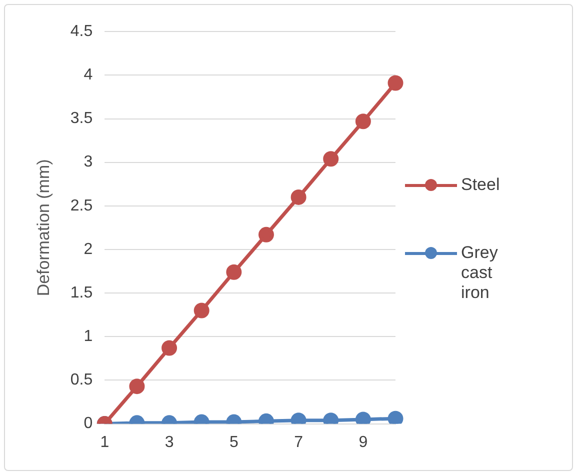 This screenshot has width=577, height=475. I want to click on y-tick-label: 2, so click(88, 249).